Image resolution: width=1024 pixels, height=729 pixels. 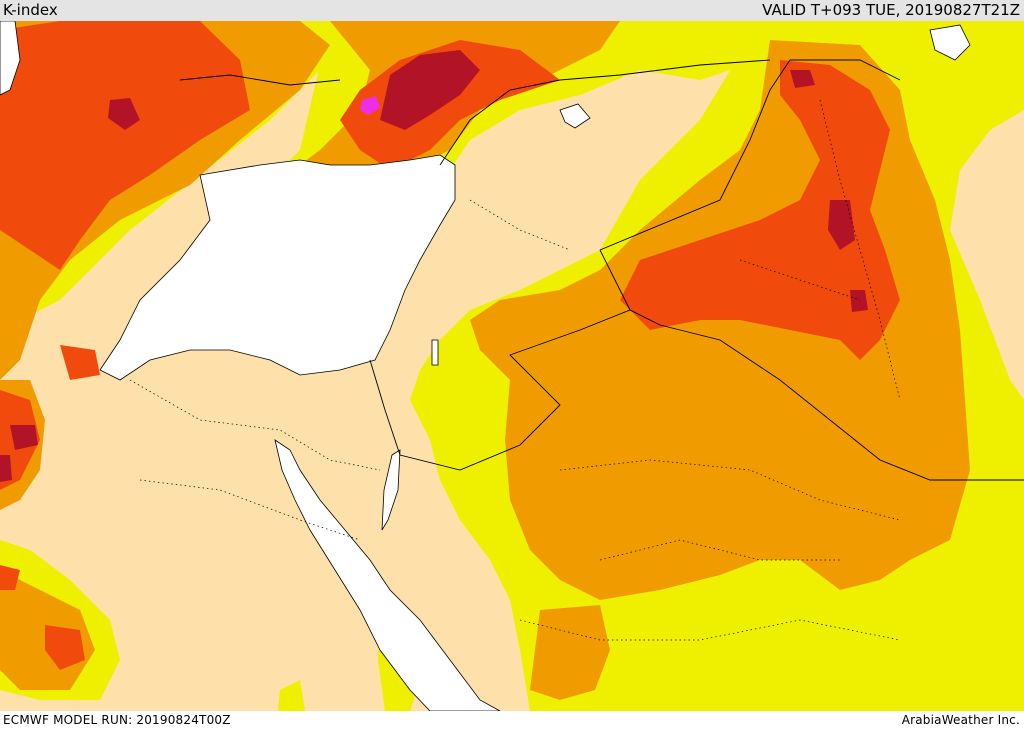 I want to click on magenta-peak, so click(x=370, y=105).